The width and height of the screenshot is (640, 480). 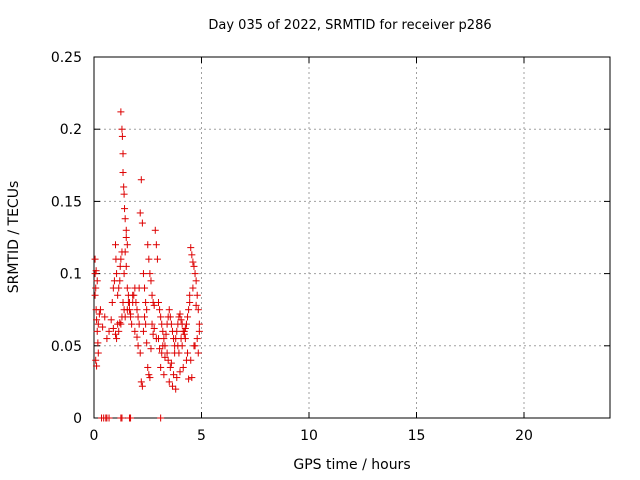 I want to click on points-layer, so click(x=147, y=265).